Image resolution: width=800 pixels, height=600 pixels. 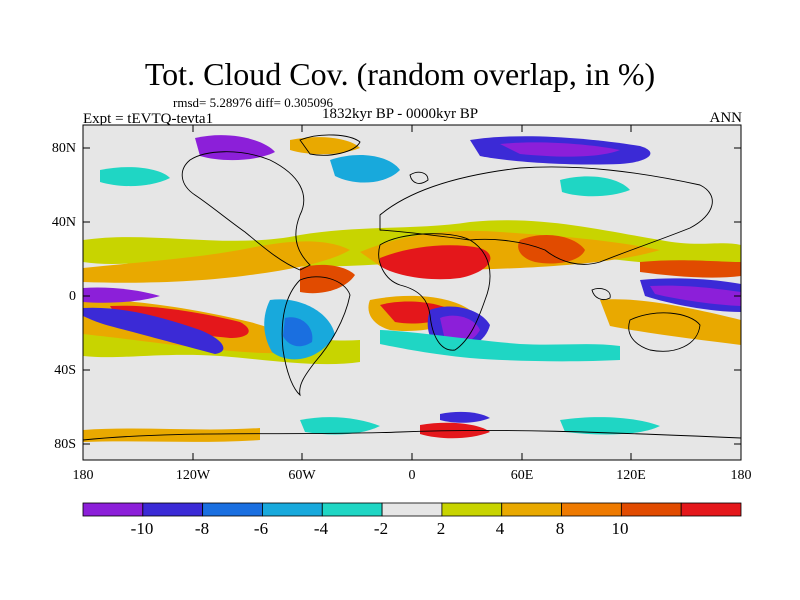 I want to click on lon-label-120w: 120W, so click(x=193, y=475).